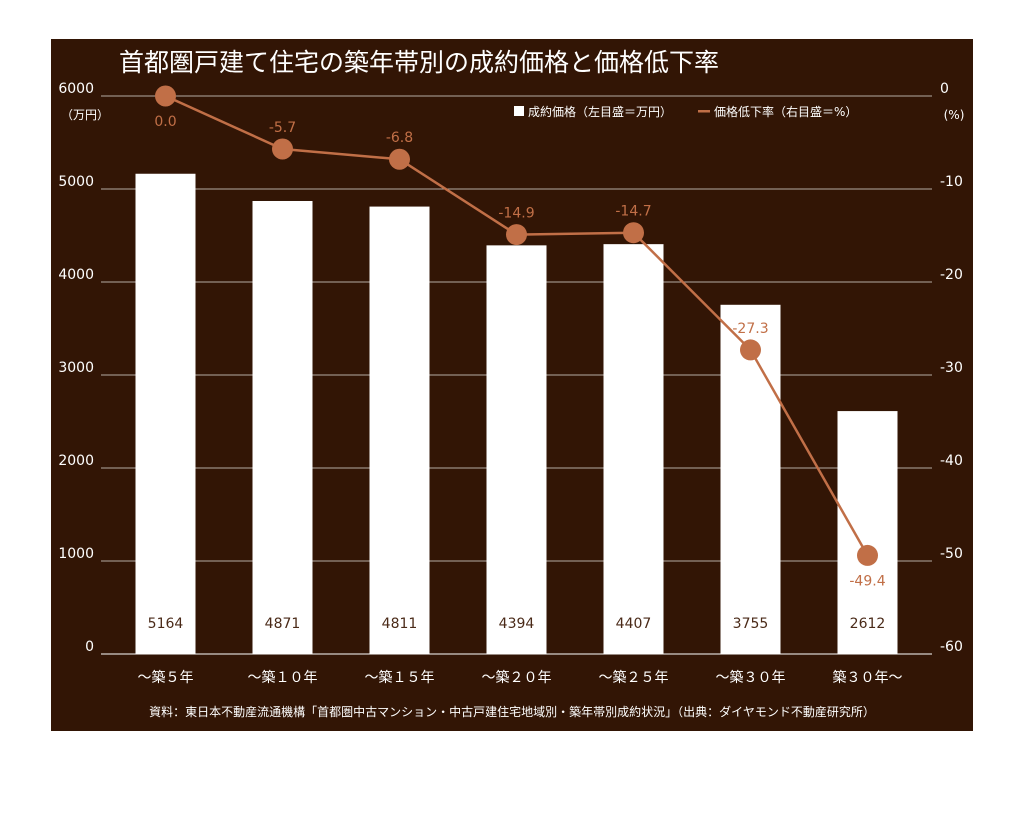  Describe the element at coordinates (750, 329) in the screenshot. I see `line-value-label: -27.3` at that location.